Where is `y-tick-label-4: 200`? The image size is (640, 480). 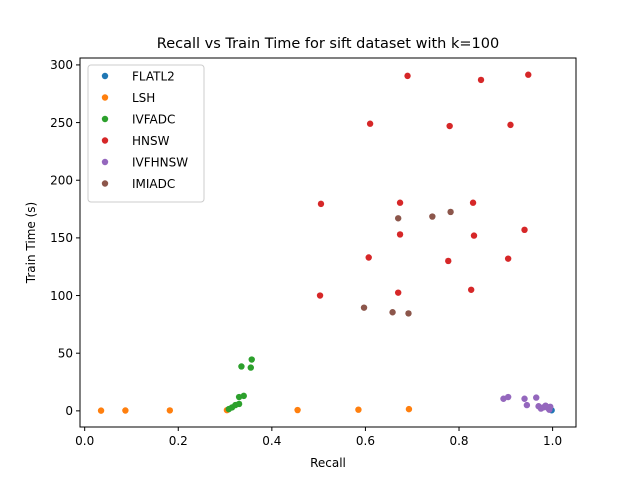 y-tick-label-4: 200 is located at coordinates (61, 181).